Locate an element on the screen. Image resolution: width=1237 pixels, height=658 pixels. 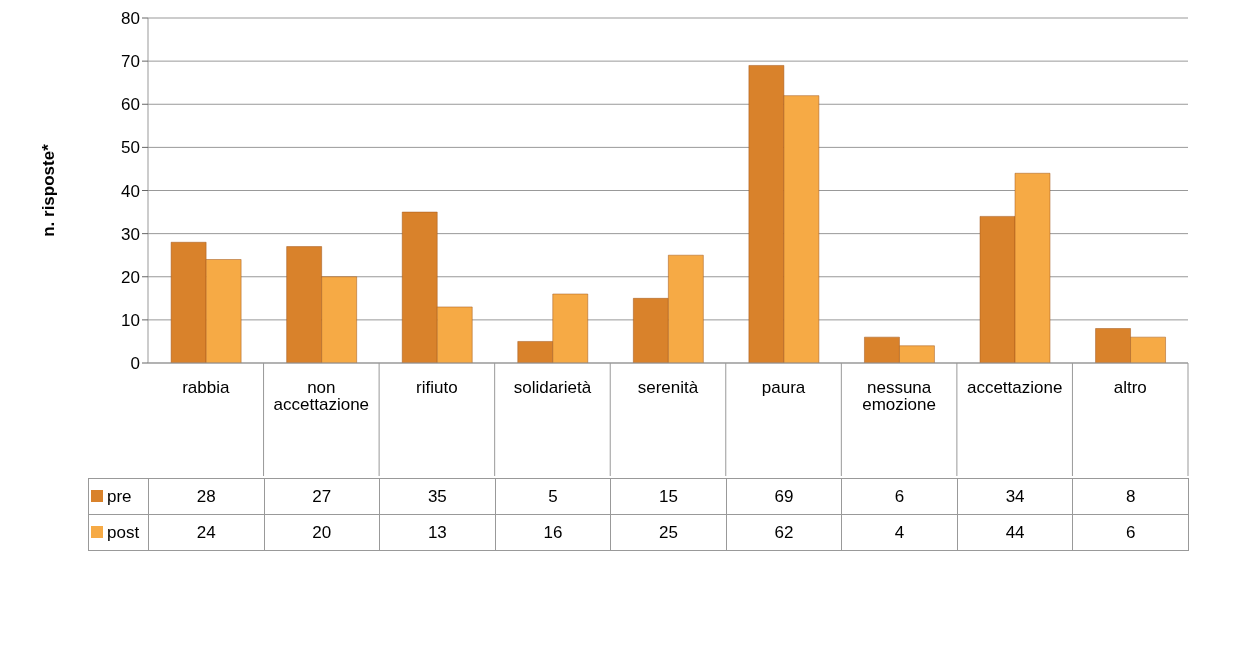
x-tick-label: solidarietà is located at coordinates (552, 388).